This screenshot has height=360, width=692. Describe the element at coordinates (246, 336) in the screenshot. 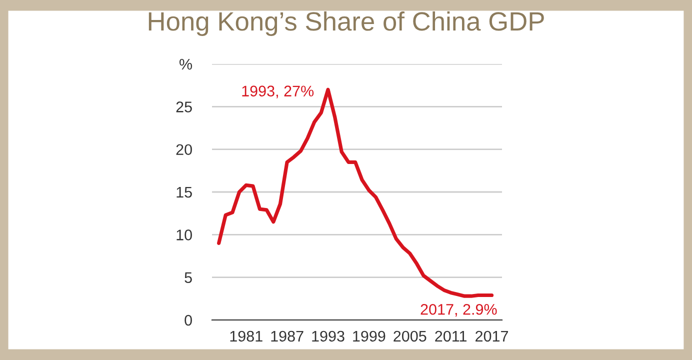

I see `x-tick-label: 1981` at that location.